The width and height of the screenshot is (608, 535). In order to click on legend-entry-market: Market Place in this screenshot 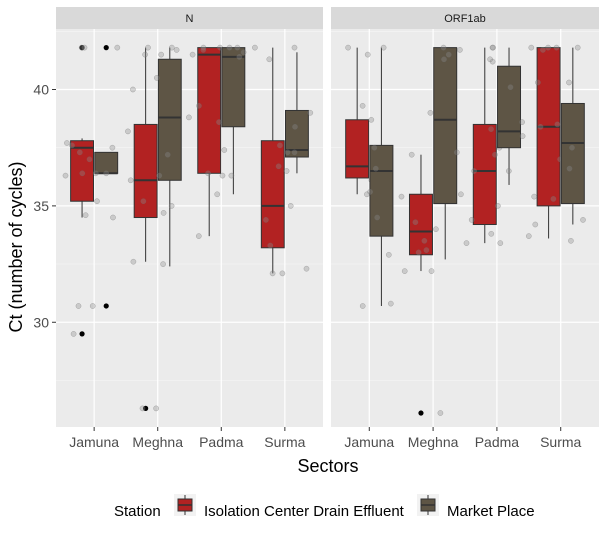, I will do `click(476, 507)`.